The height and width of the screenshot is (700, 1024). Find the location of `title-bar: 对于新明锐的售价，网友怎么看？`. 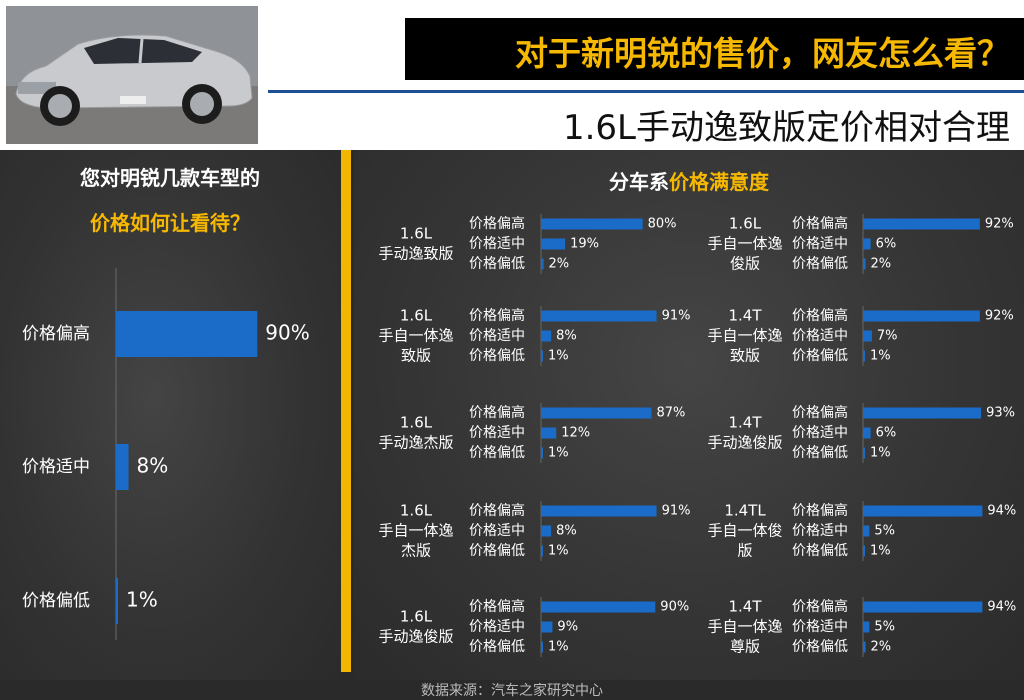

title-bar: 对于新明锐的售价，网友怎么看？ is located at coordinates (714, 49).